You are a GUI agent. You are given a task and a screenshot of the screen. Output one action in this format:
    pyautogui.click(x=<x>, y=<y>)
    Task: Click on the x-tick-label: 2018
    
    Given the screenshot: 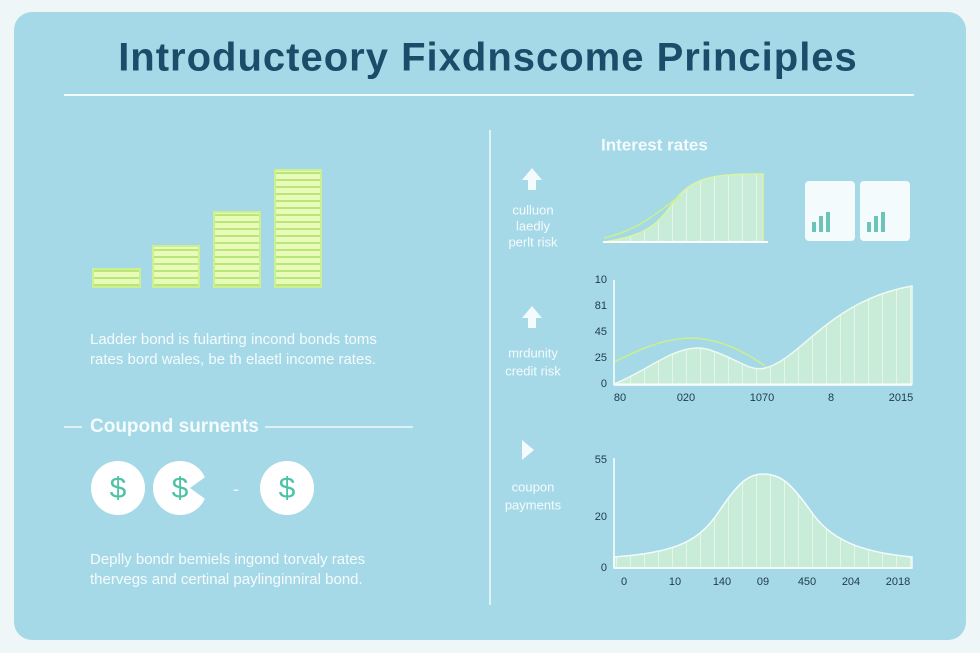 What is the action you would take?
    pyautogui.click(x=898, y=582)
    